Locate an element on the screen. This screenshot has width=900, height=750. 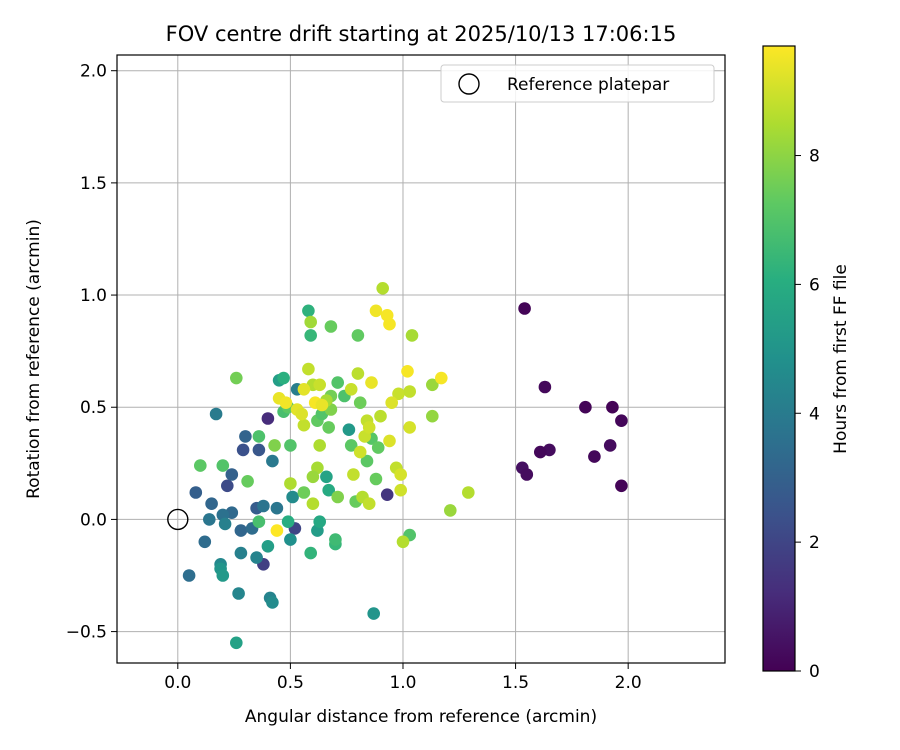
legend: Reference platepar is located at coordinates (577, 83).